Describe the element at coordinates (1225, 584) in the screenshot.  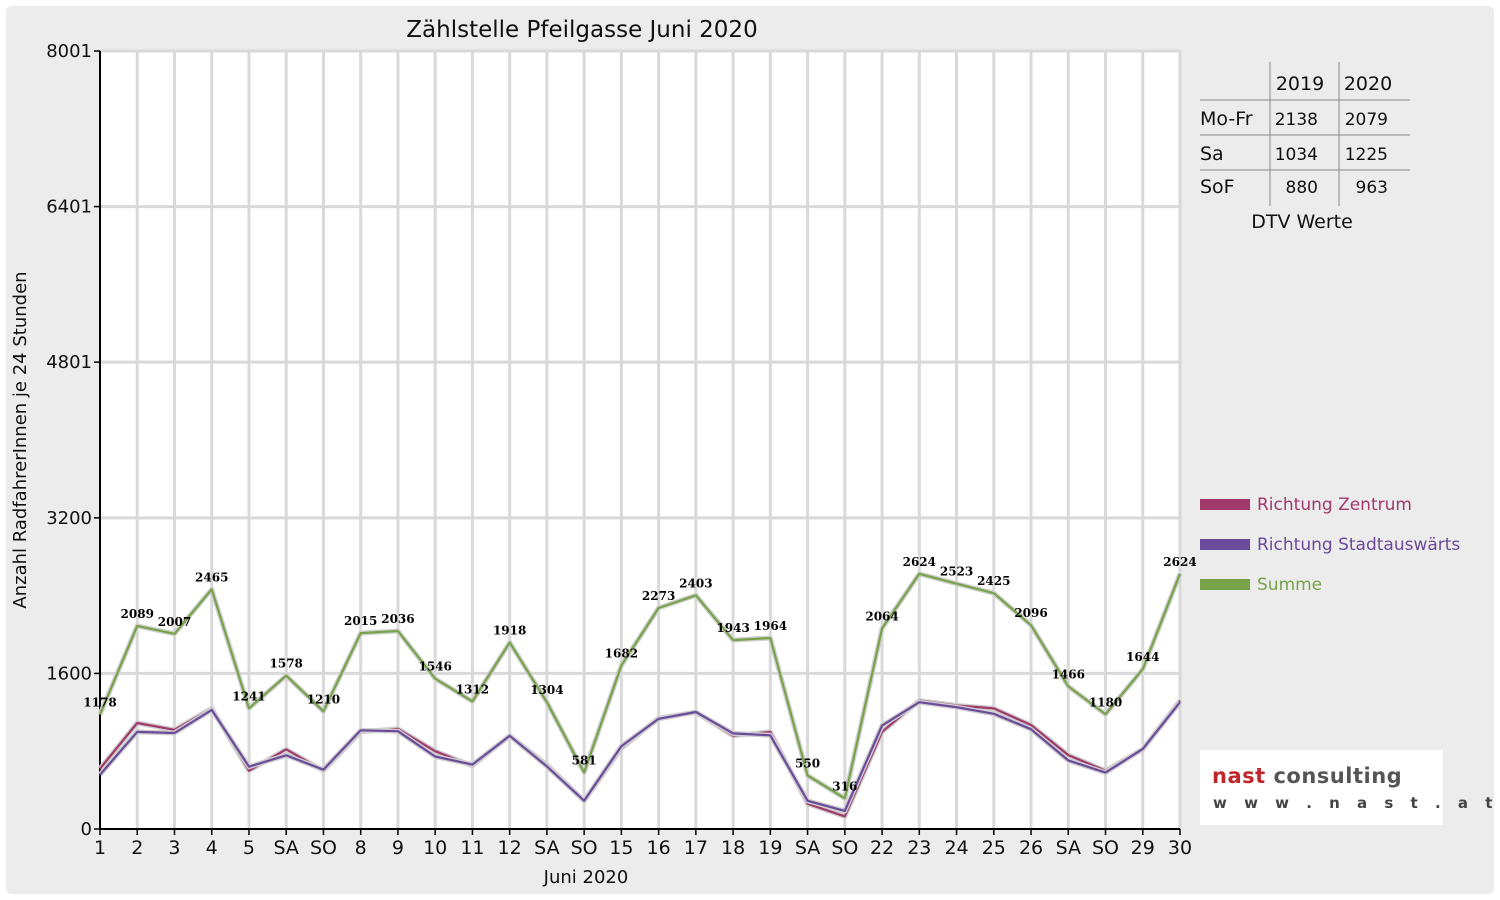
I see `legend-swatch-summe` at that location.